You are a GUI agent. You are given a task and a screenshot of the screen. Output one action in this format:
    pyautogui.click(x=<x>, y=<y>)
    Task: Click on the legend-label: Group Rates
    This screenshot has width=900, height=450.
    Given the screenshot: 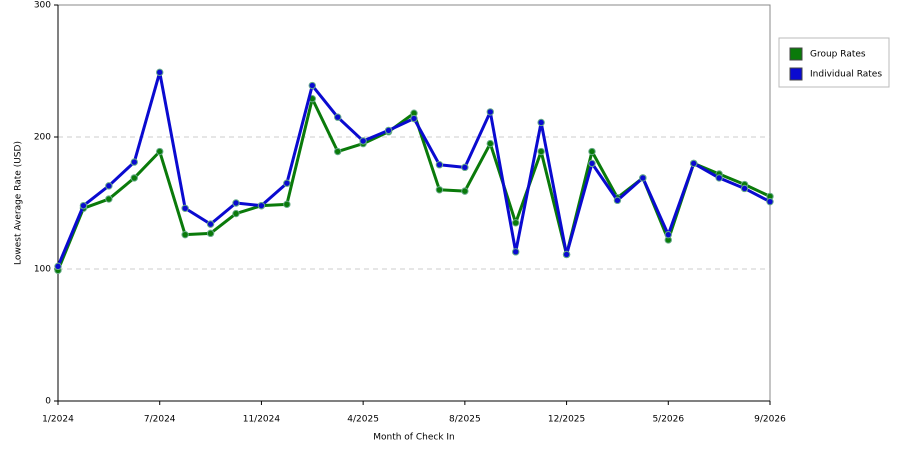 What is the action you would take?
    pyautogui.click(x=838, y=55)
    